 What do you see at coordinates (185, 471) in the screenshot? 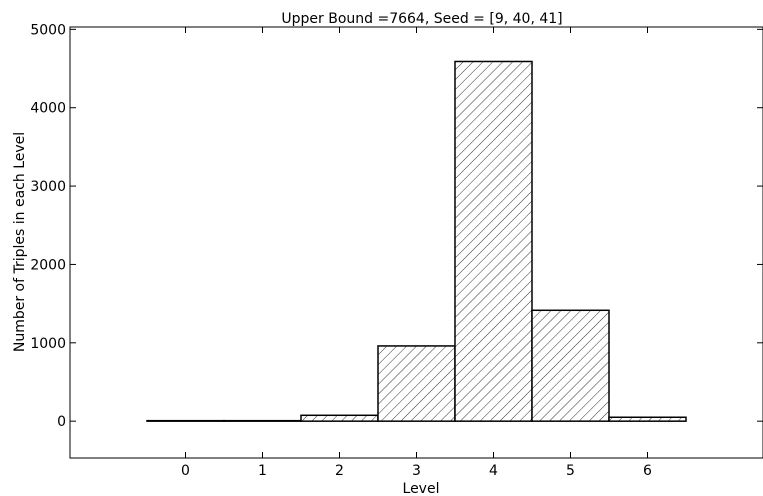
I see `x-tick-label: 0` at bounding box center [185, 471].